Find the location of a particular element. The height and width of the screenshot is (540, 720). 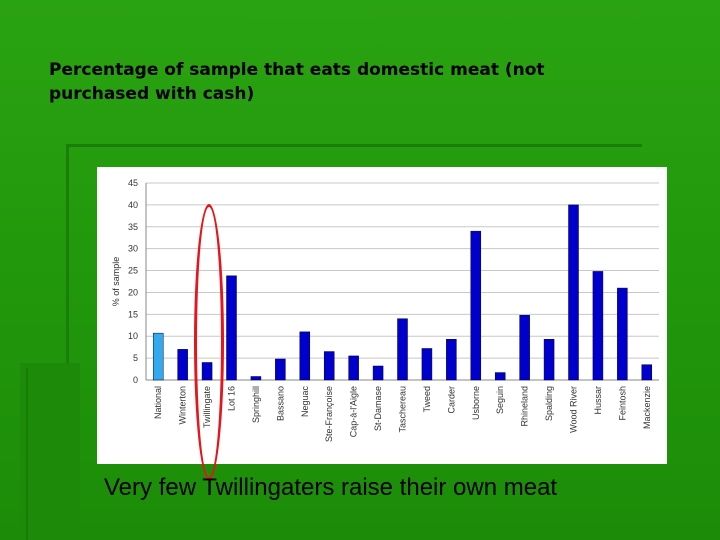

x-tick-label: Bassano is located at coordinates (280, 403).